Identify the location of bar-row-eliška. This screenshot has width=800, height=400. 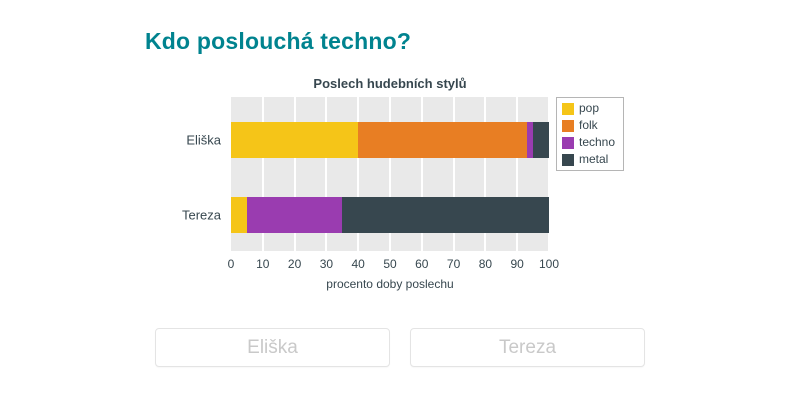
(390, 140).